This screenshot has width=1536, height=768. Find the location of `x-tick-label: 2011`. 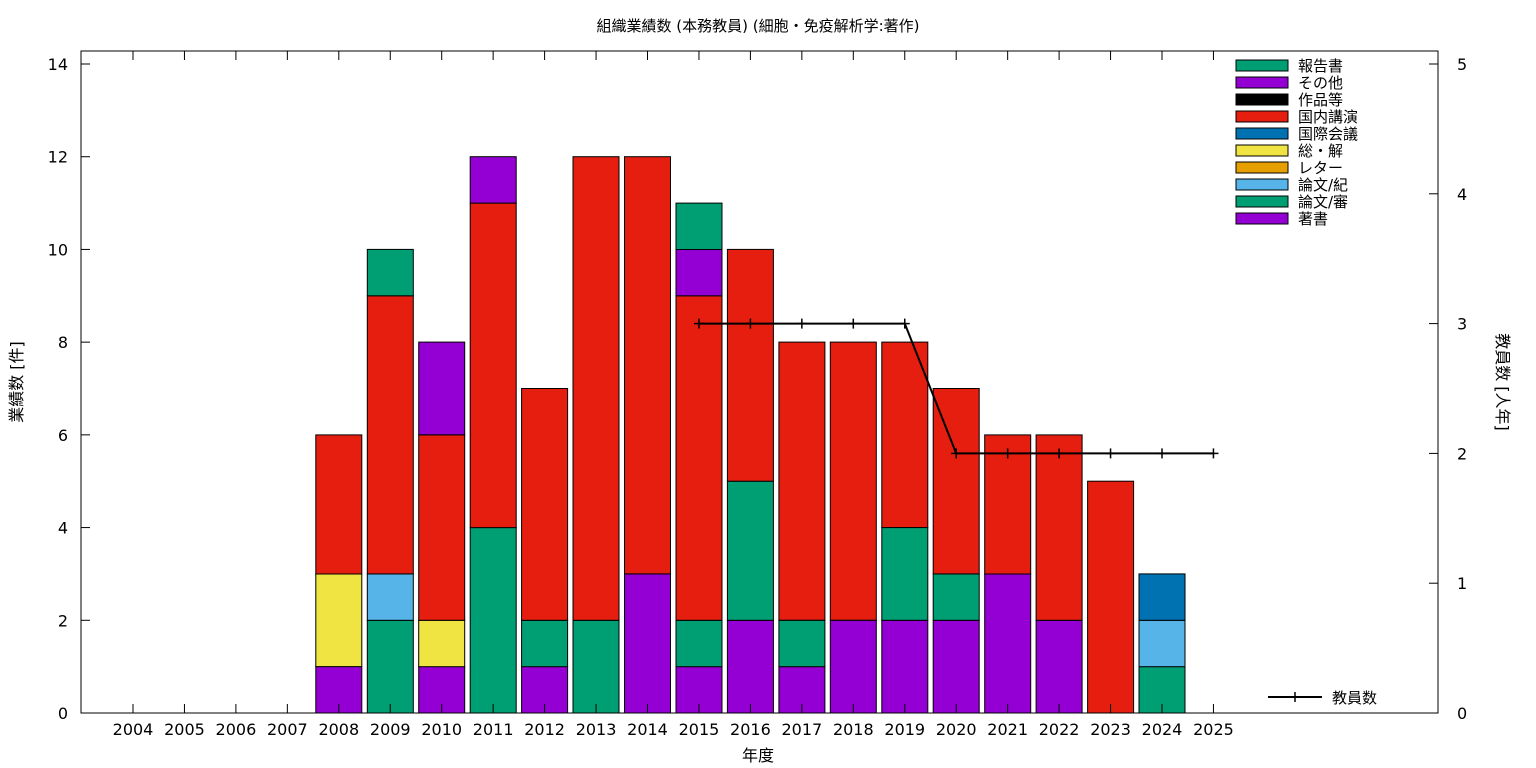

x-tick-label: 2011 is located at coordinates (493, 729).